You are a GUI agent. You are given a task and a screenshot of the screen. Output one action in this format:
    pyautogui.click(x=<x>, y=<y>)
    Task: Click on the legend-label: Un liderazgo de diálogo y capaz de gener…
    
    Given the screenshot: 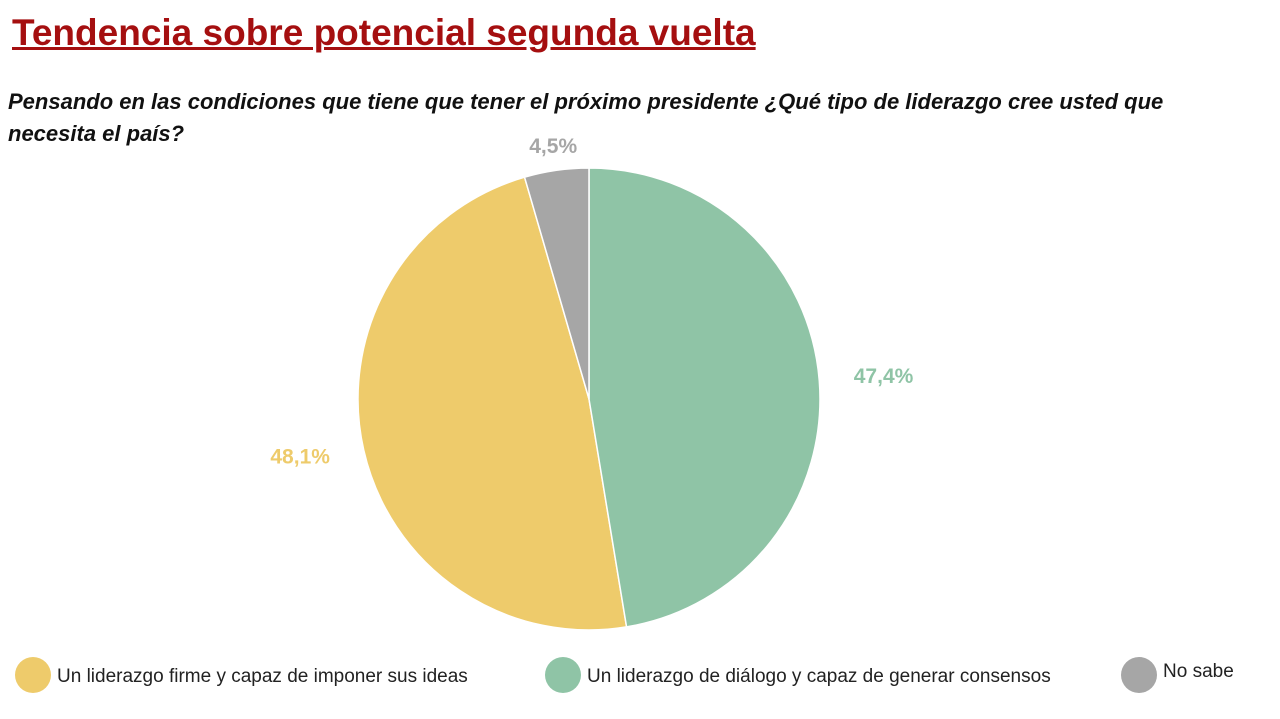 What is the action you would take?
    pyautogui.click(x=819, y=676)
    